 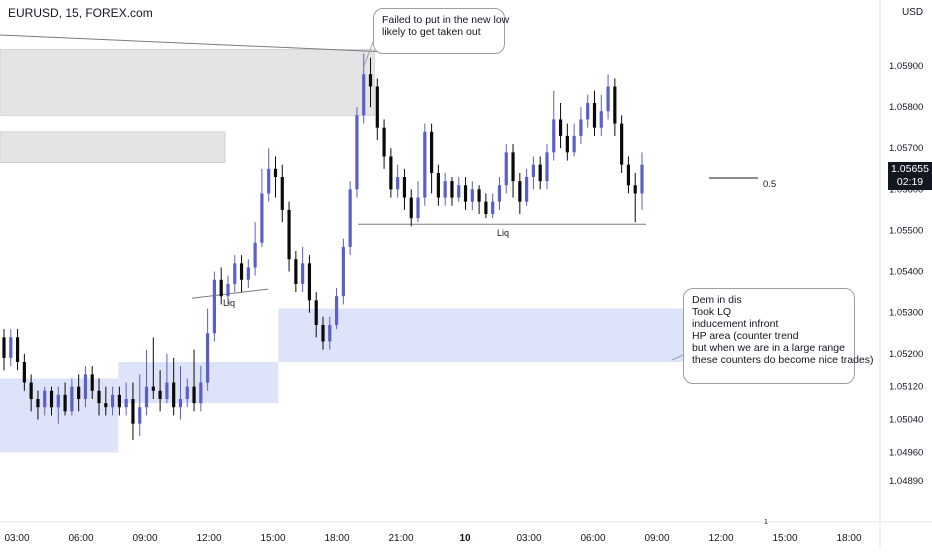 What do you see at coordinates (913, 12) in the screenshot?
I see `currency-label: USD` at bounding box center [913, 12].